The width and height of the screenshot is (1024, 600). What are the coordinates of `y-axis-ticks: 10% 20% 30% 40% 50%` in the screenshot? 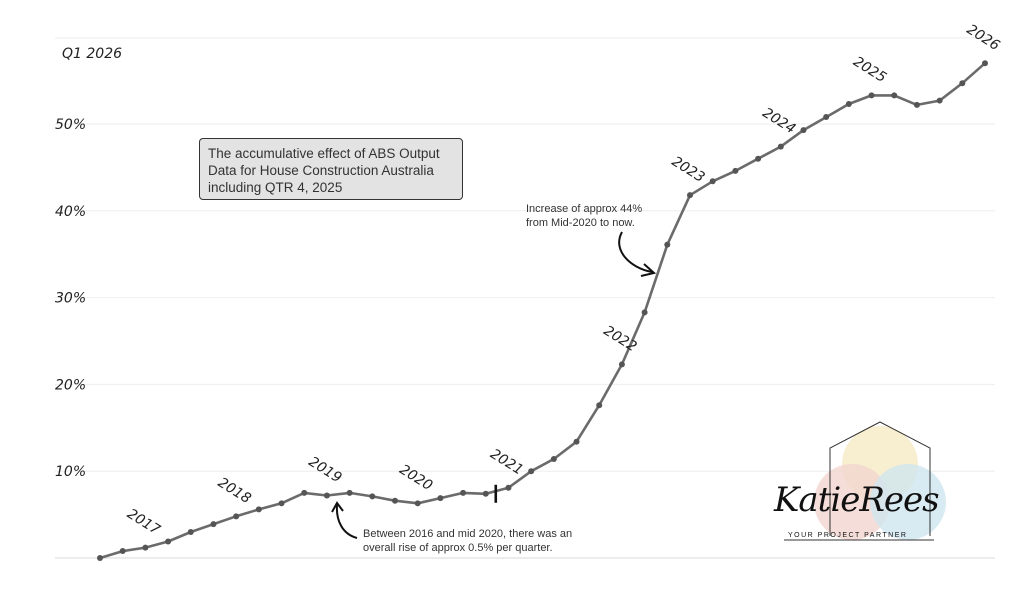 It's located at (70, 298).